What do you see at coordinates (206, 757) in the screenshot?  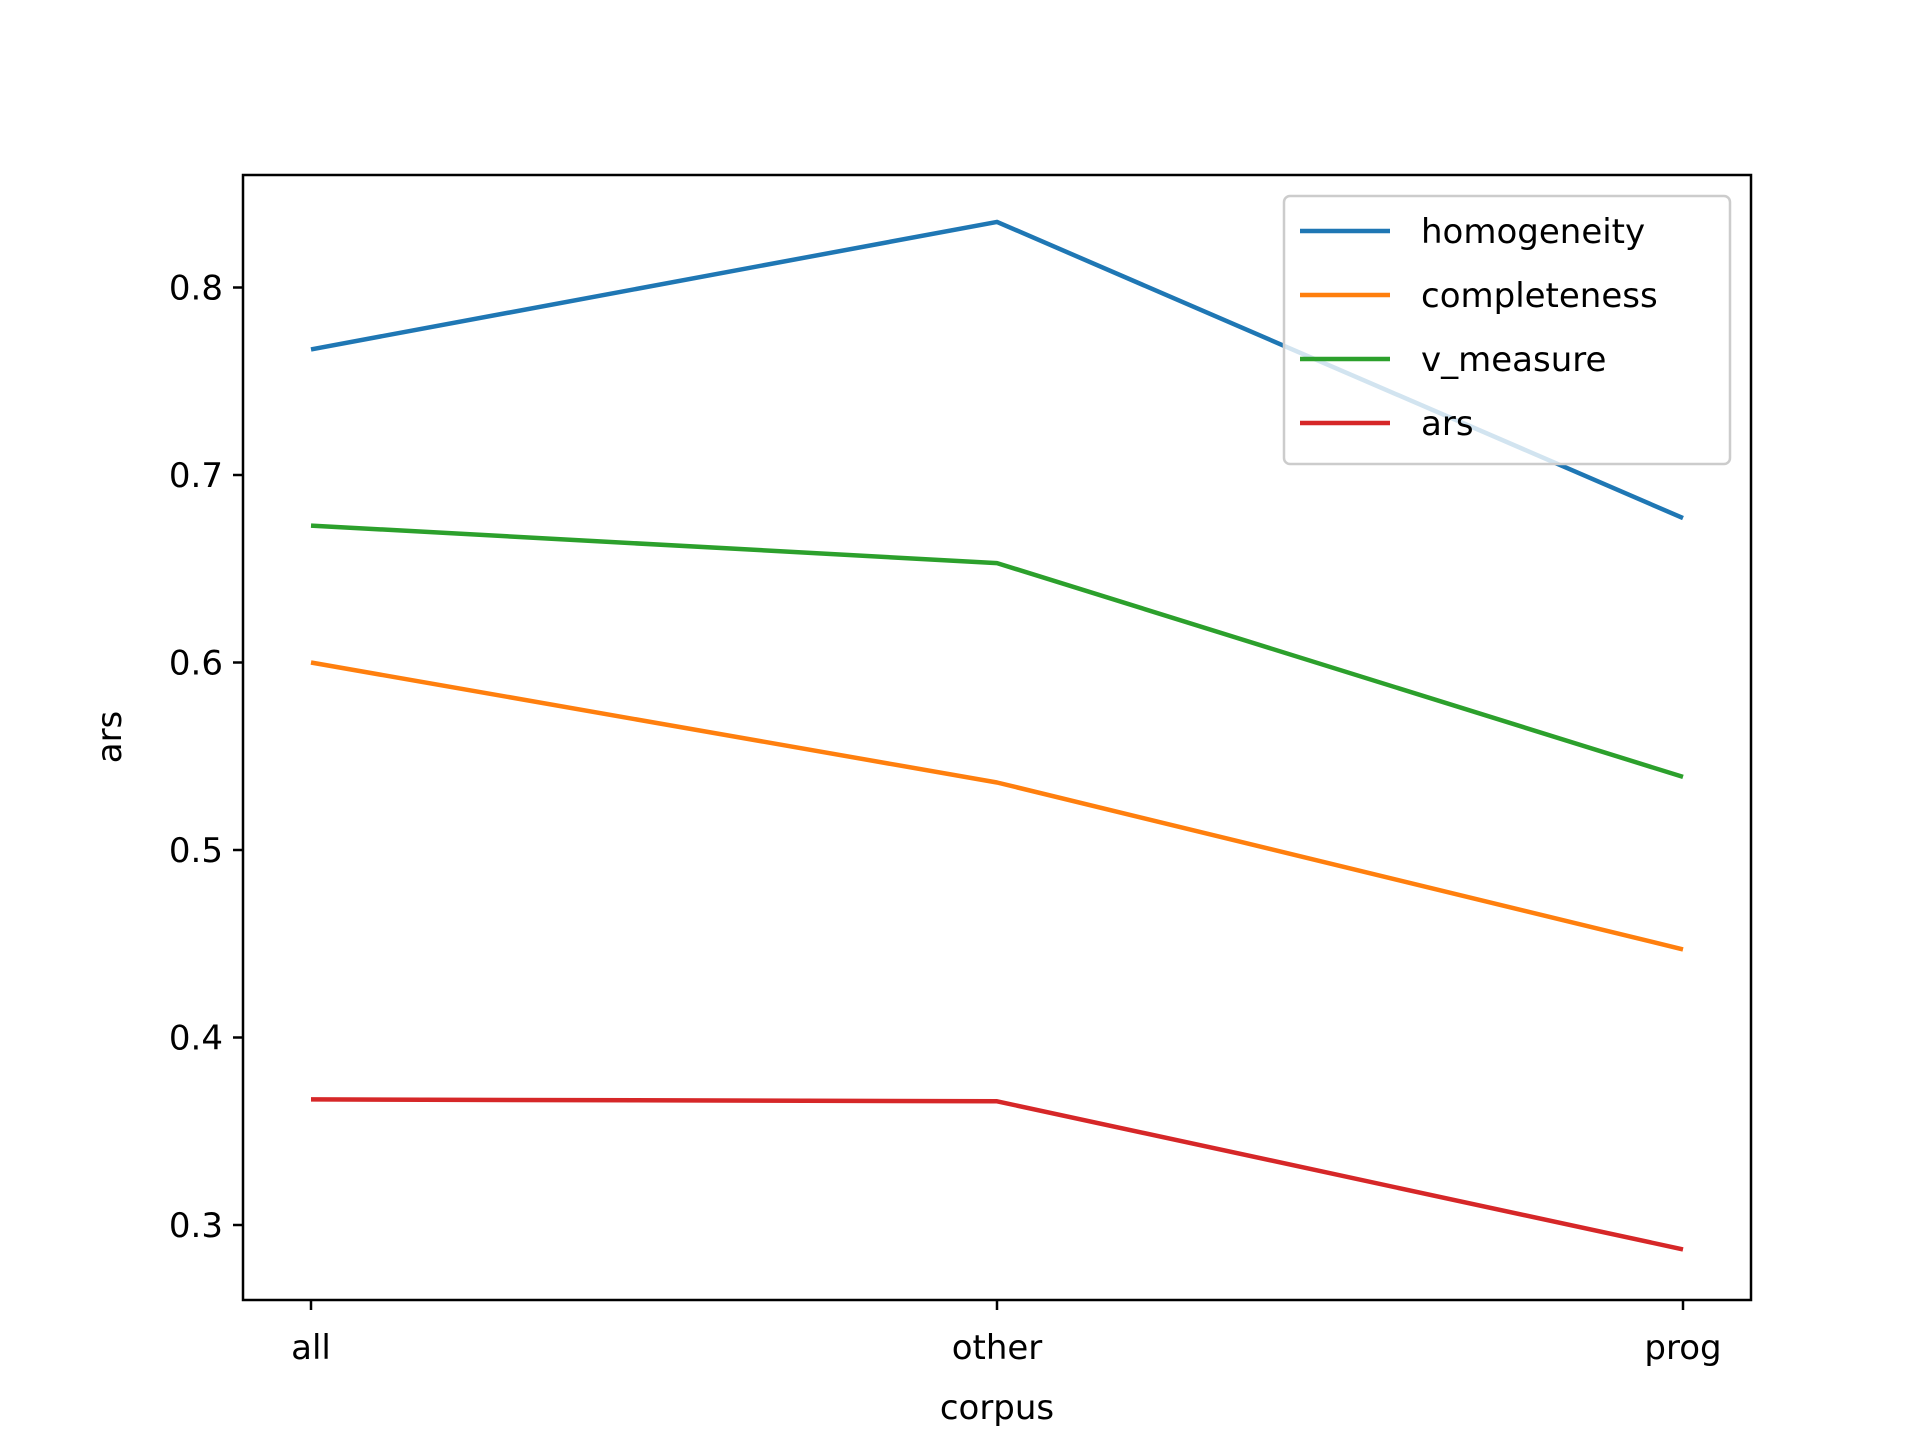 I see `y-axis: 0.3 0.4 0.5 0.6 0.7 0.8` at bounding box center [206, 757].